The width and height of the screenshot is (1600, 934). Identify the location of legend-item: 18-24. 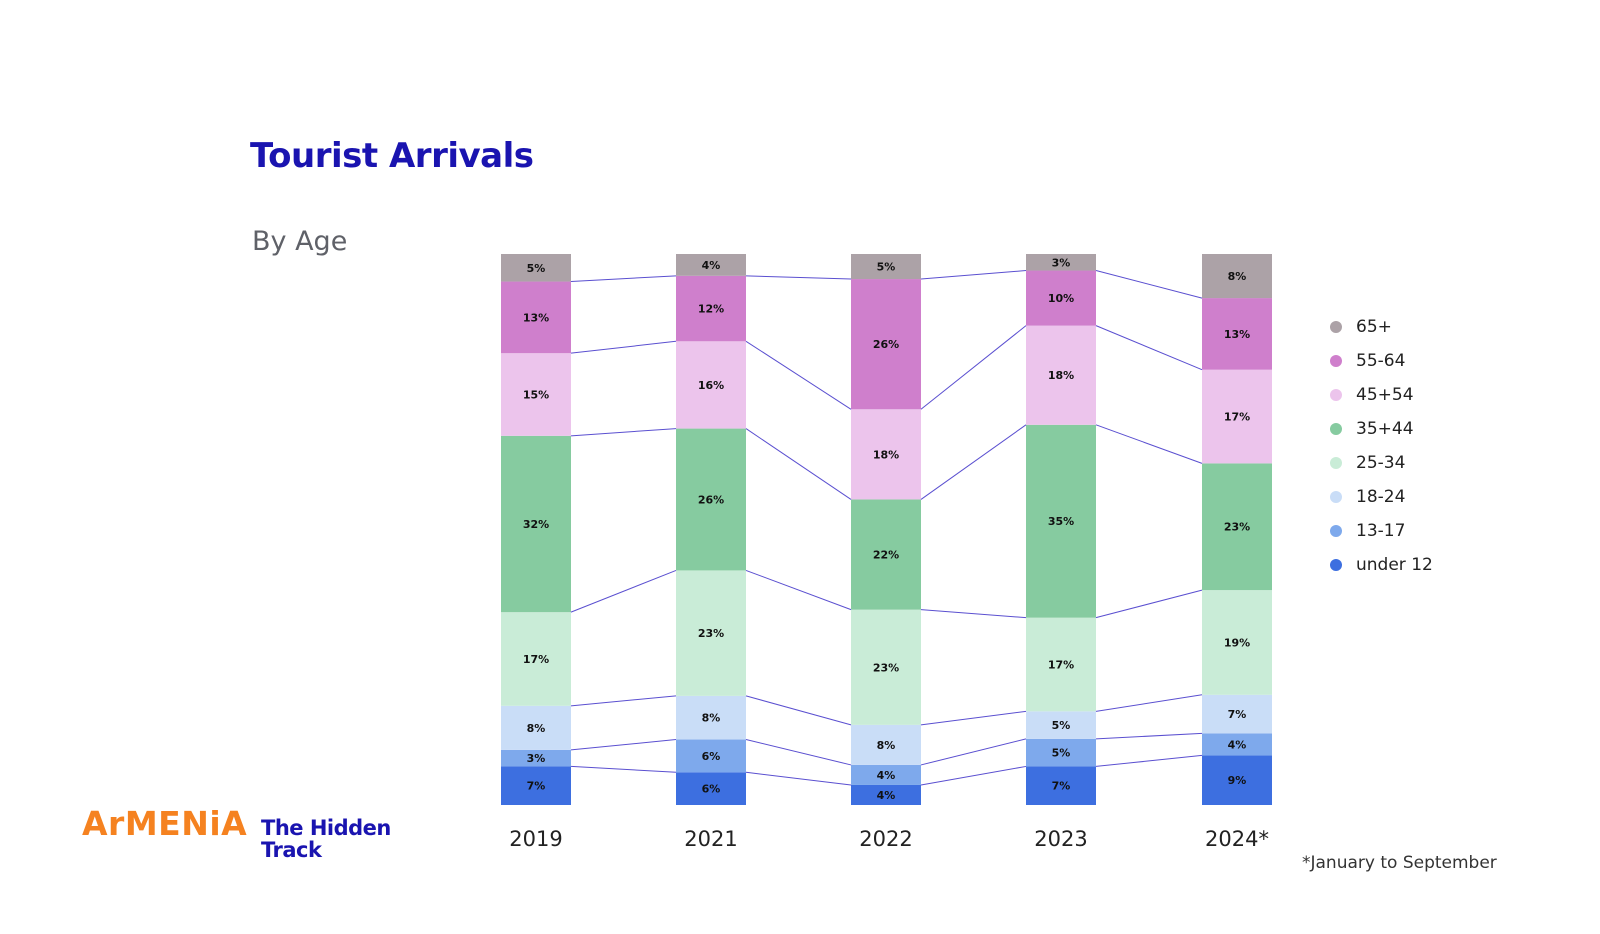
(1381, 497).